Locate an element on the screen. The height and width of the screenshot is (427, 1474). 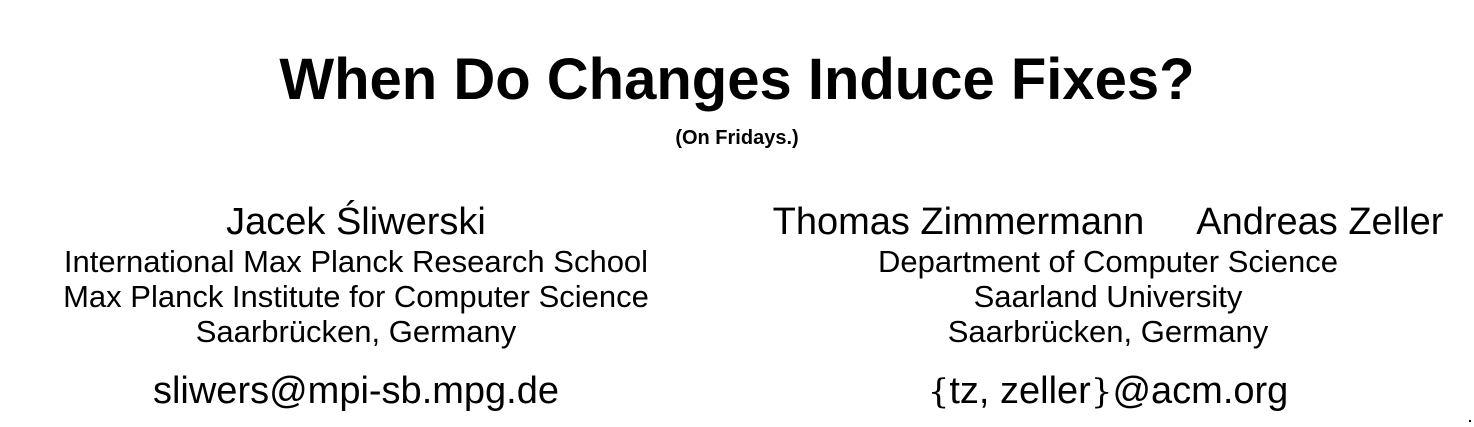
email-brace-close: } is located at coordinates (1101, 392).